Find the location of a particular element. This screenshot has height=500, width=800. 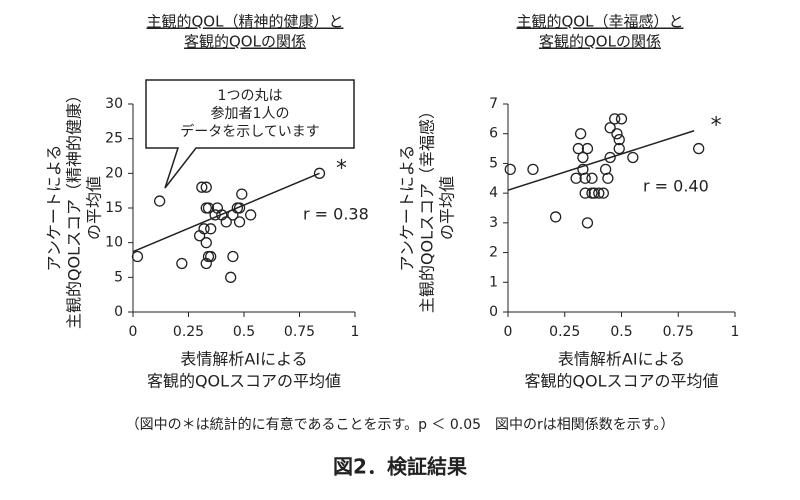

y-tick-label: 6 is located at coordinates (493, 134).